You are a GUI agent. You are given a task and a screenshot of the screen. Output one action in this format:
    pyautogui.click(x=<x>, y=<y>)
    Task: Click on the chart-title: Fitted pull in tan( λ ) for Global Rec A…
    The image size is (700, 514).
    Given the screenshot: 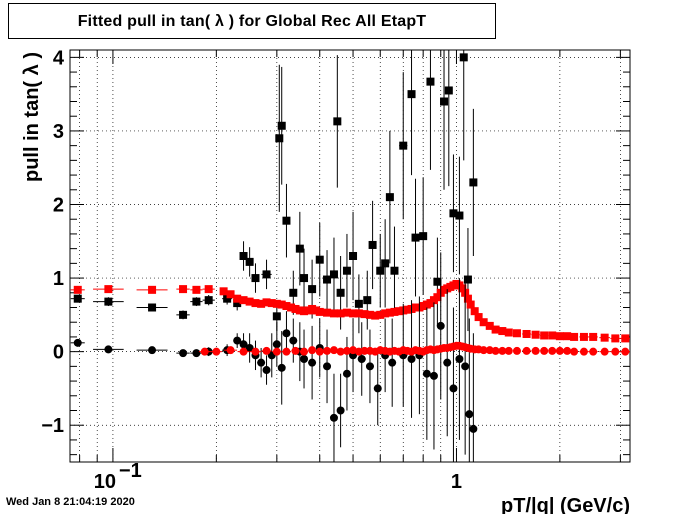 What is the action you would take?
    pyautogui.click(x=252, y=21)
    